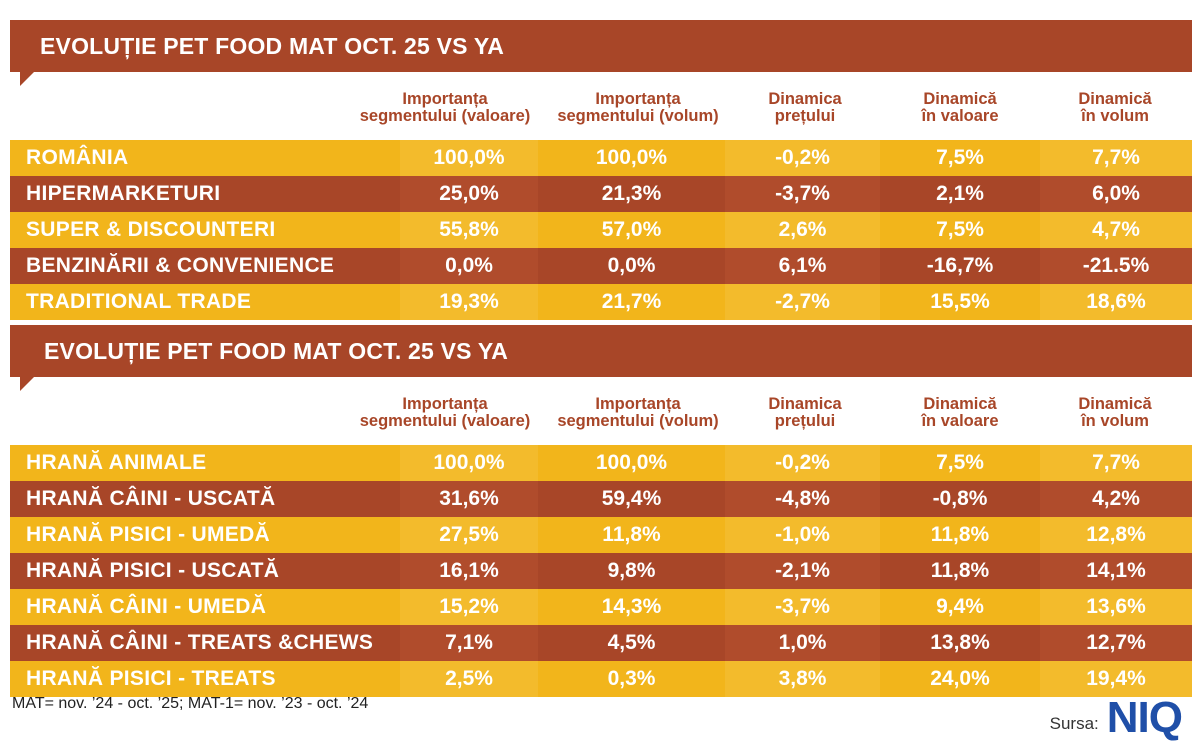  Describe the element at coordinates (469, 607) in the screenshot. I see `table-cell: 15,2%` at that location.